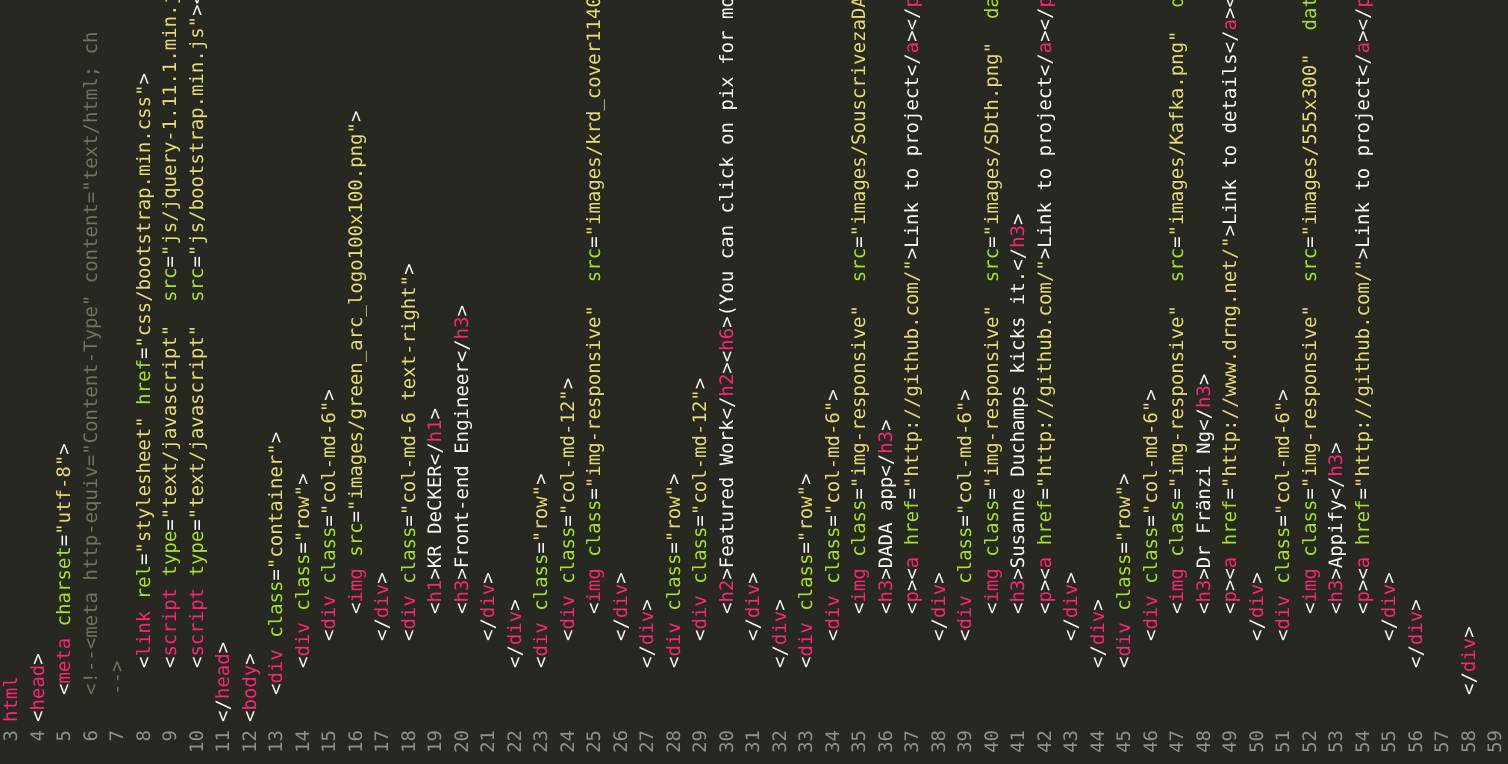  What do you see at coordinates (780, 382) in the screenshot?
I see `code-line: 32 </div>` at bounding box center [780, 382].